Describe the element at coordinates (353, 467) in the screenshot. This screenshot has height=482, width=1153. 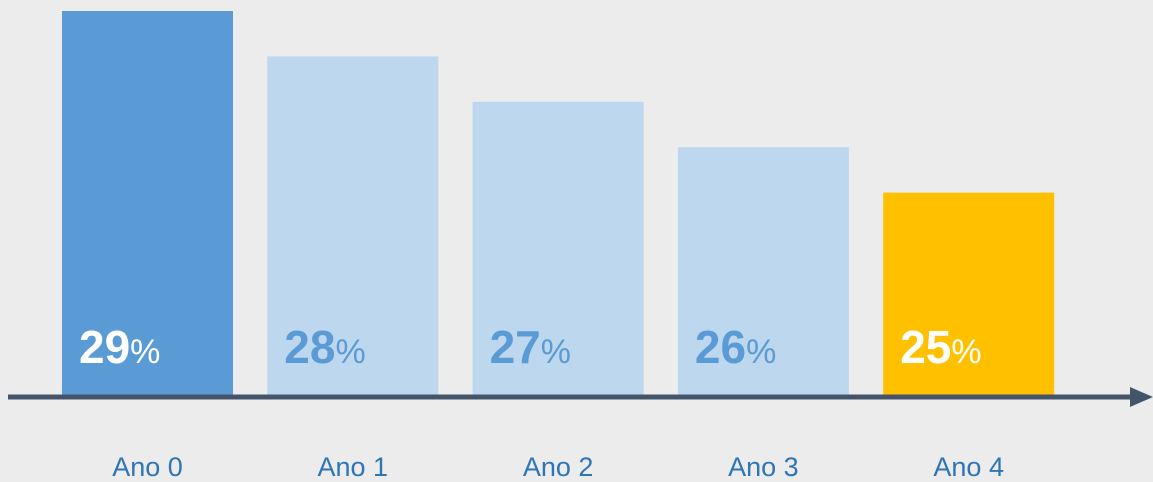
I see `x-tick-label: Ano 1` at that location.